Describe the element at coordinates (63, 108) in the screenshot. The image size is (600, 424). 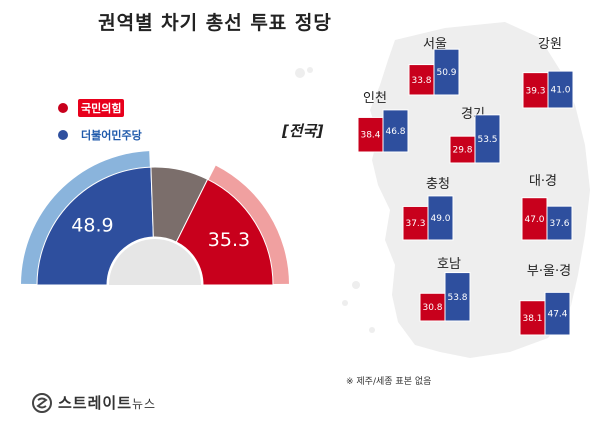
I see `legend-dot-ppp` at that location.